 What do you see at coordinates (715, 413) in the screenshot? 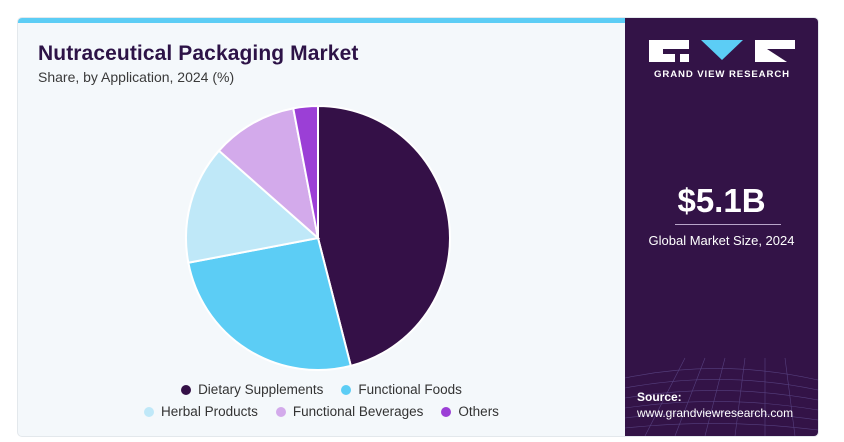
I see `source-link: www.grandviewresearch.com` at bounding box center [715, 413].